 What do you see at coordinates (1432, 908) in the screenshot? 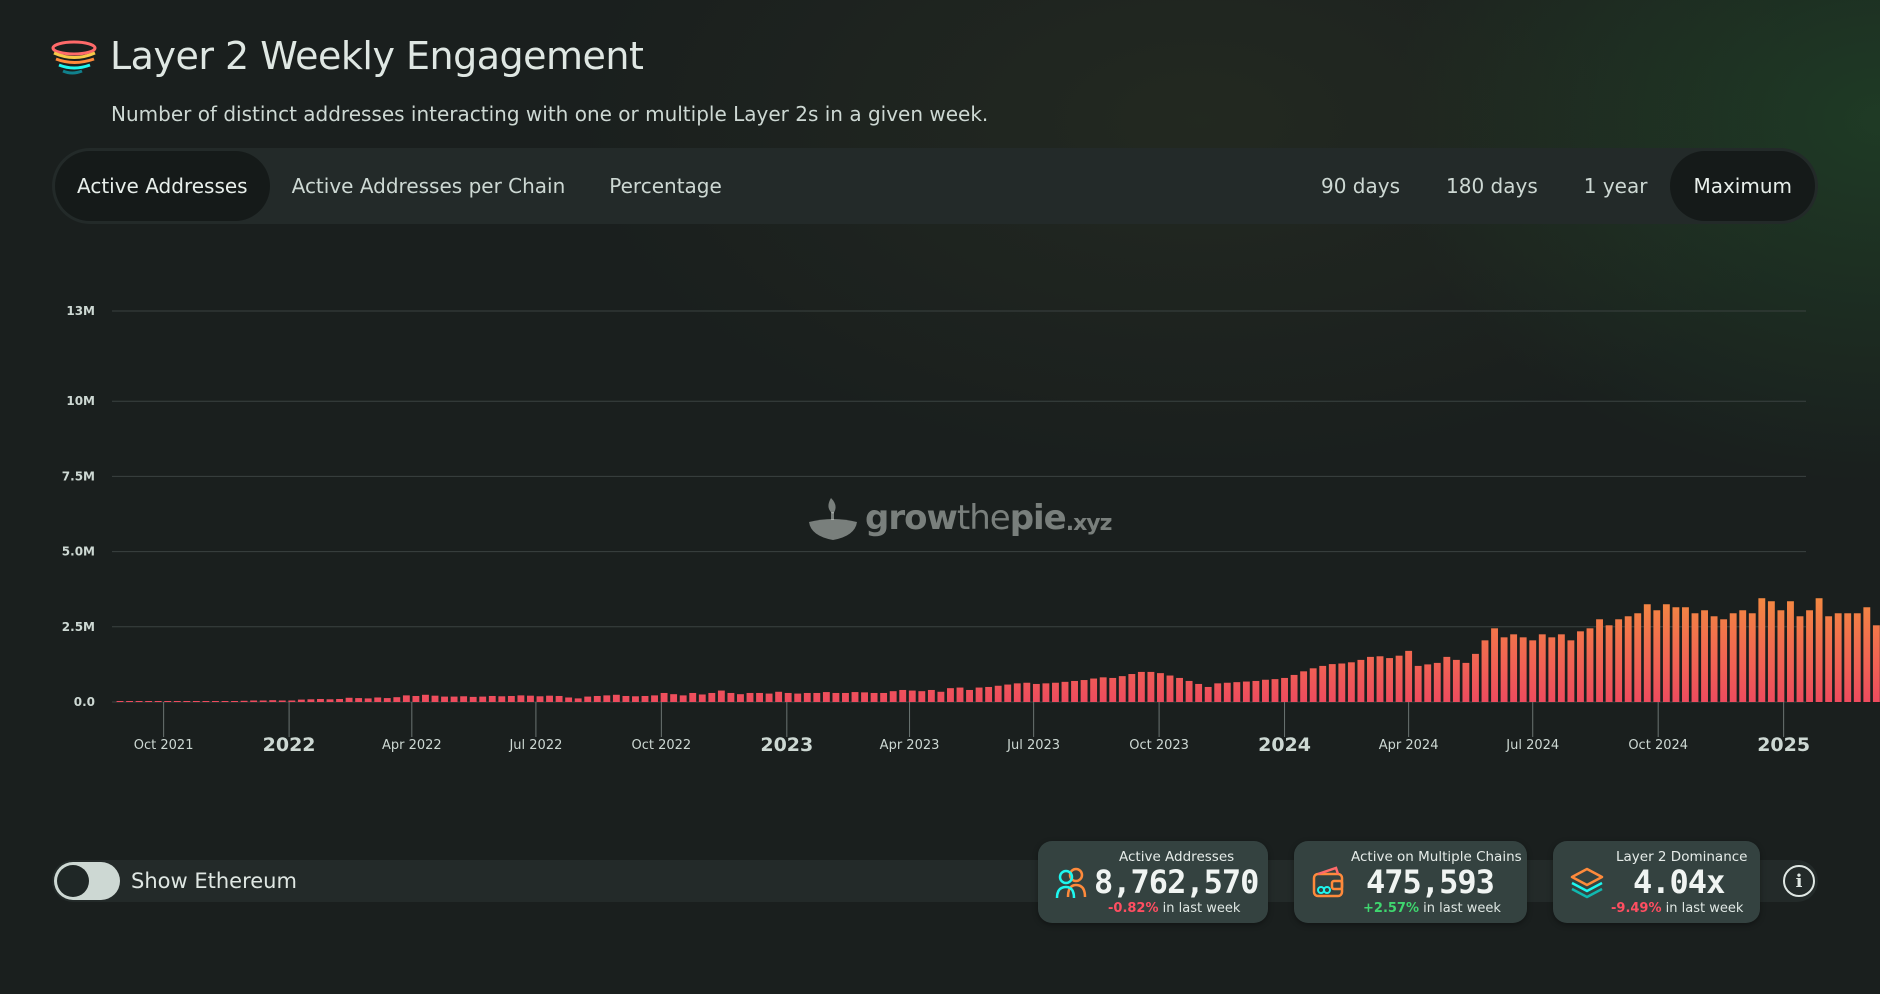
I see `card-change: +2.57% in last week` at bounding box center [1432, 908].